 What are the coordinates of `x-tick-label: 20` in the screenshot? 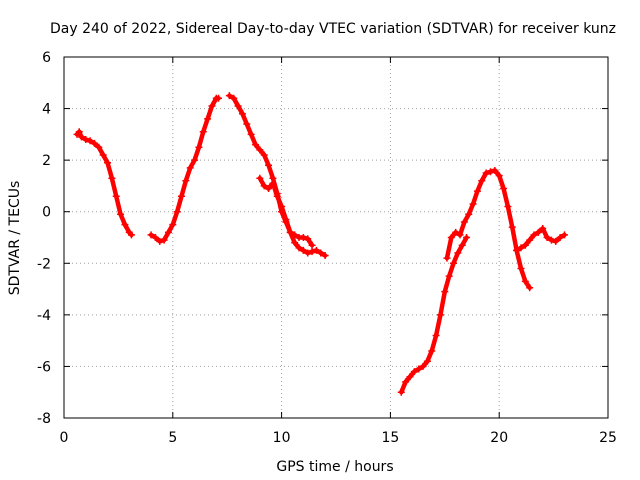 It's located at (499, 438).